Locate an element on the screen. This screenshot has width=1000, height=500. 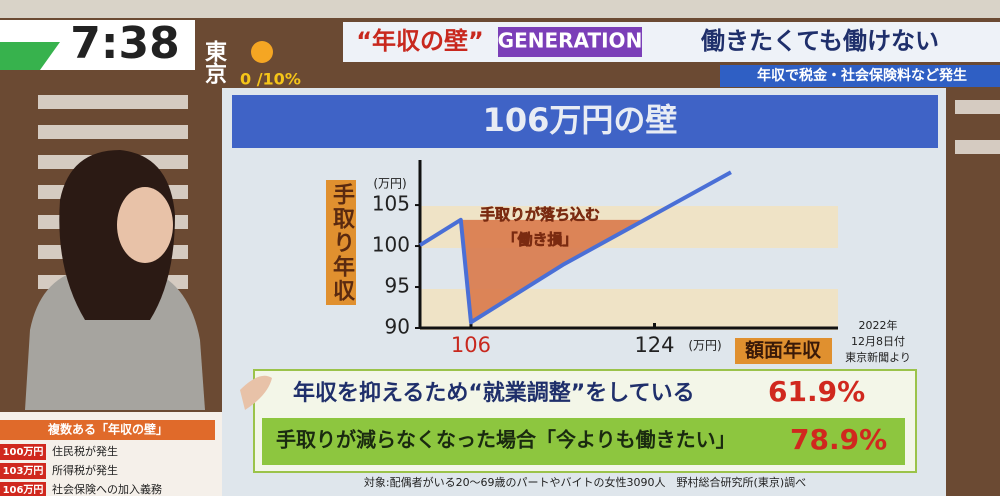
statement-highlight is located at coordinates (583, 441).